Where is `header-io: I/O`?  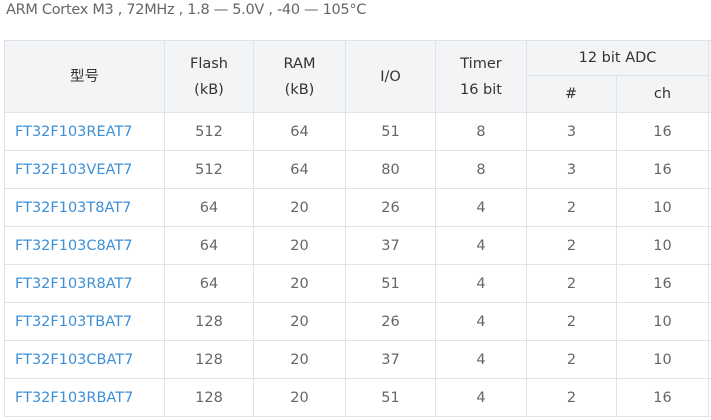
header-io: I/O is located at coordinates (390, 76).